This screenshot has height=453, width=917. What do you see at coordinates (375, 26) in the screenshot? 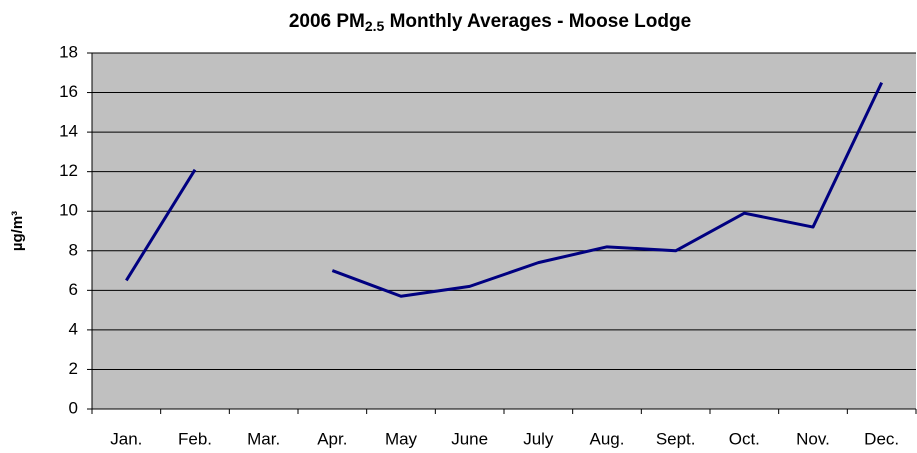
I see `title-subscript: 2.5` at bounding box center [375, 26].